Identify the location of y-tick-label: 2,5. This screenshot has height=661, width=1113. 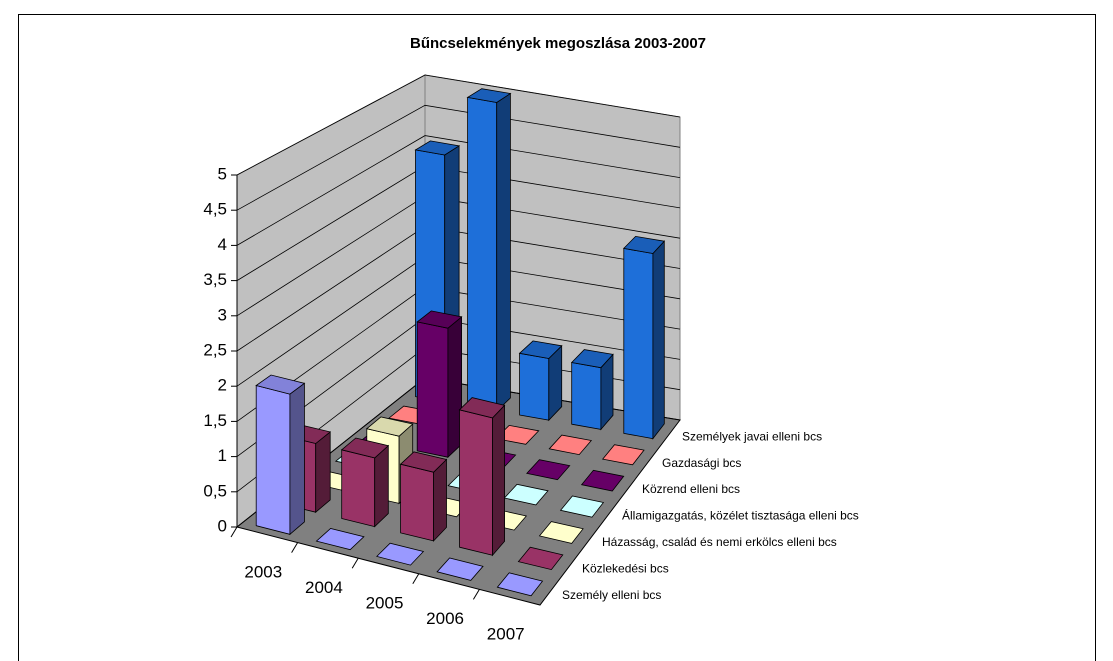
(215, 349).